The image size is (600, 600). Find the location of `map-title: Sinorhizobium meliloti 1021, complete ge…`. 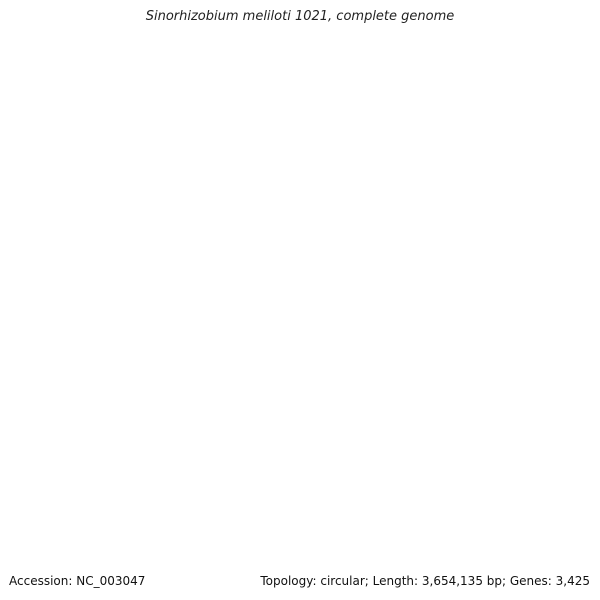

map-title: Sinorhizobium meliloti 1021, complete ge… is located at coordinates (300, 16).